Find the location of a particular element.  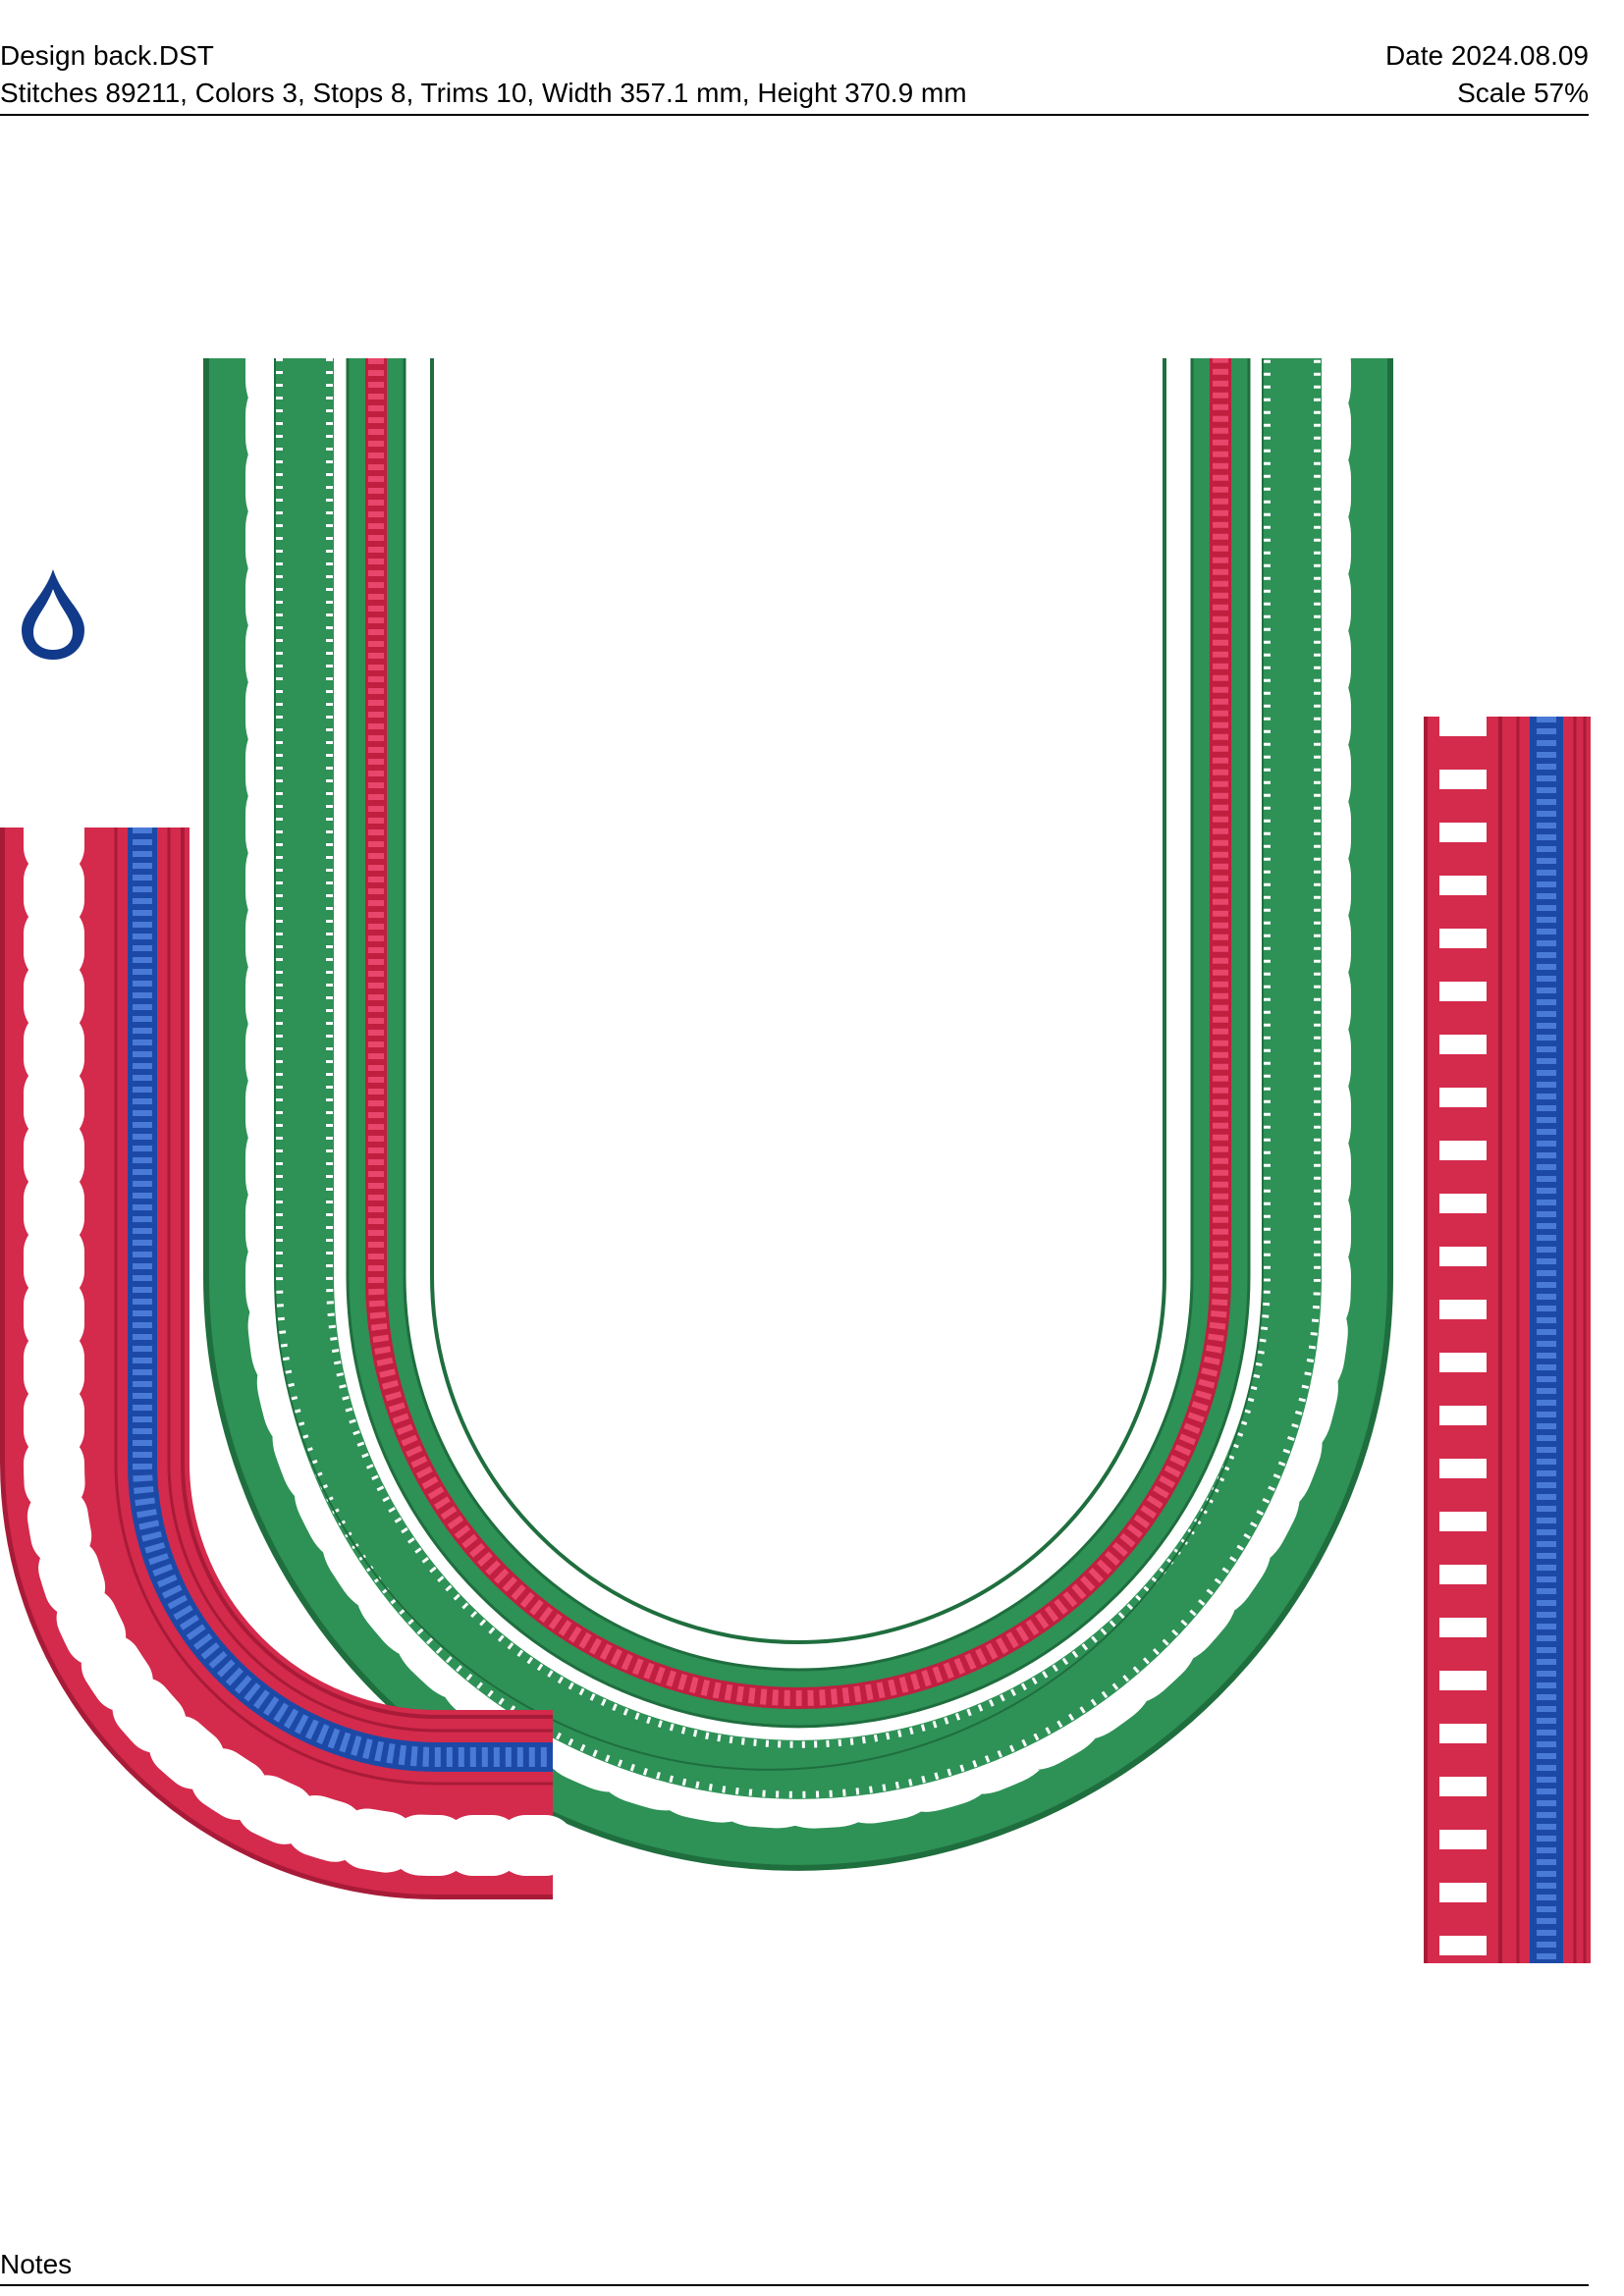

footer-rule is located at coordinates (794, 2285).